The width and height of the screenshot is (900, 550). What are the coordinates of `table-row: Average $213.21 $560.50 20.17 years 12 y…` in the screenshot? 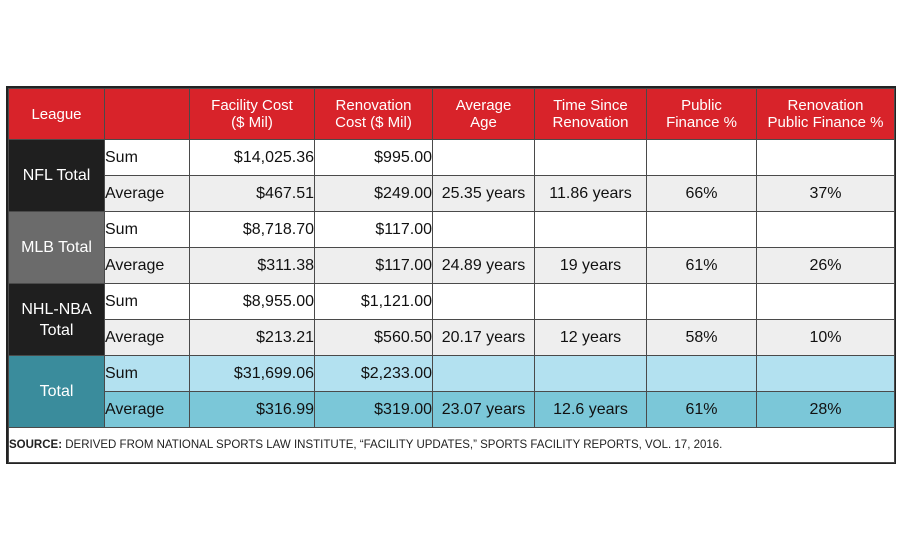 It's located at (452, 337).